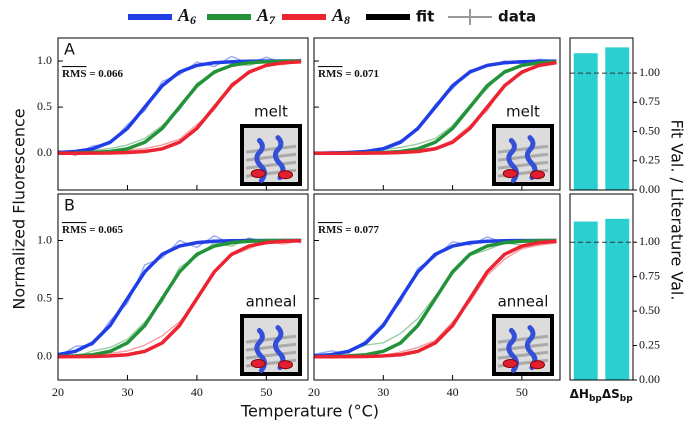  I want to click on rms-annotation: RMS = 0.065, so click(92, 230).